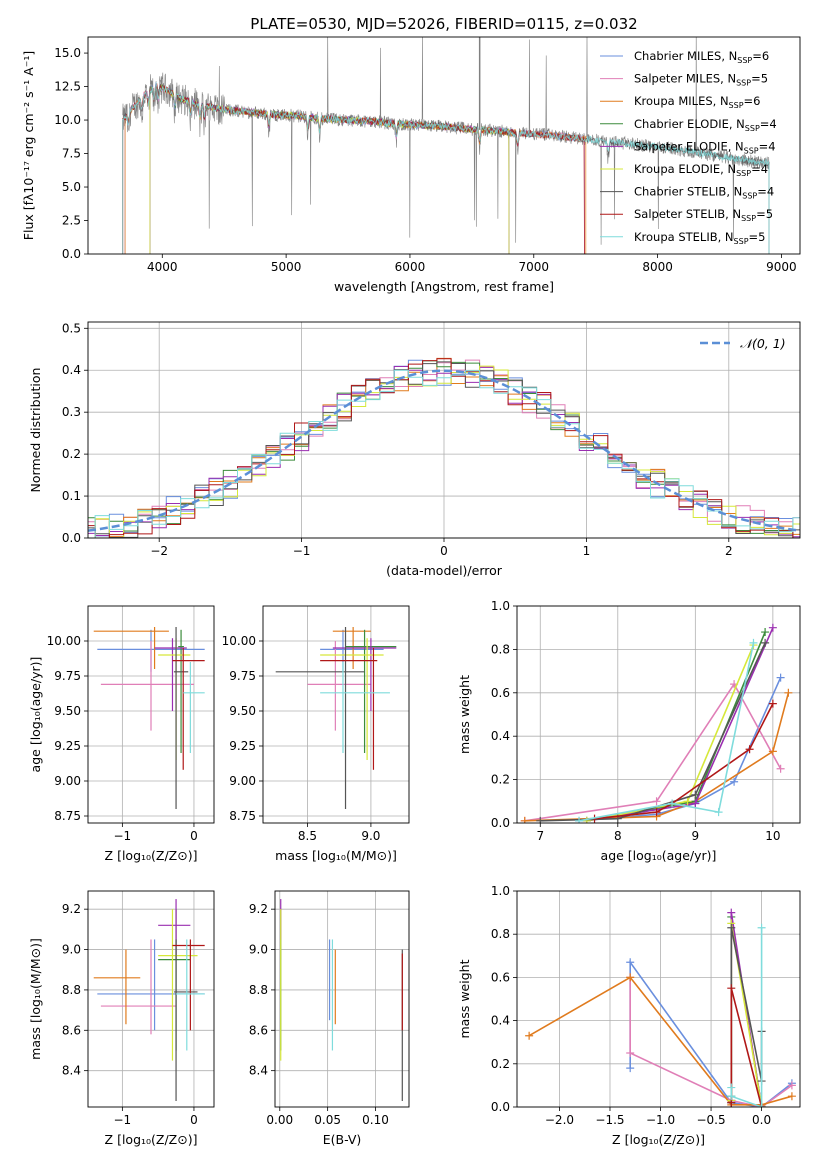 This screenshot has height=1170, width=819. What do you see at coordinates (760, 56) in the screenshot?
I see `legend-label-count: =6` at bounding box center [760, 56].